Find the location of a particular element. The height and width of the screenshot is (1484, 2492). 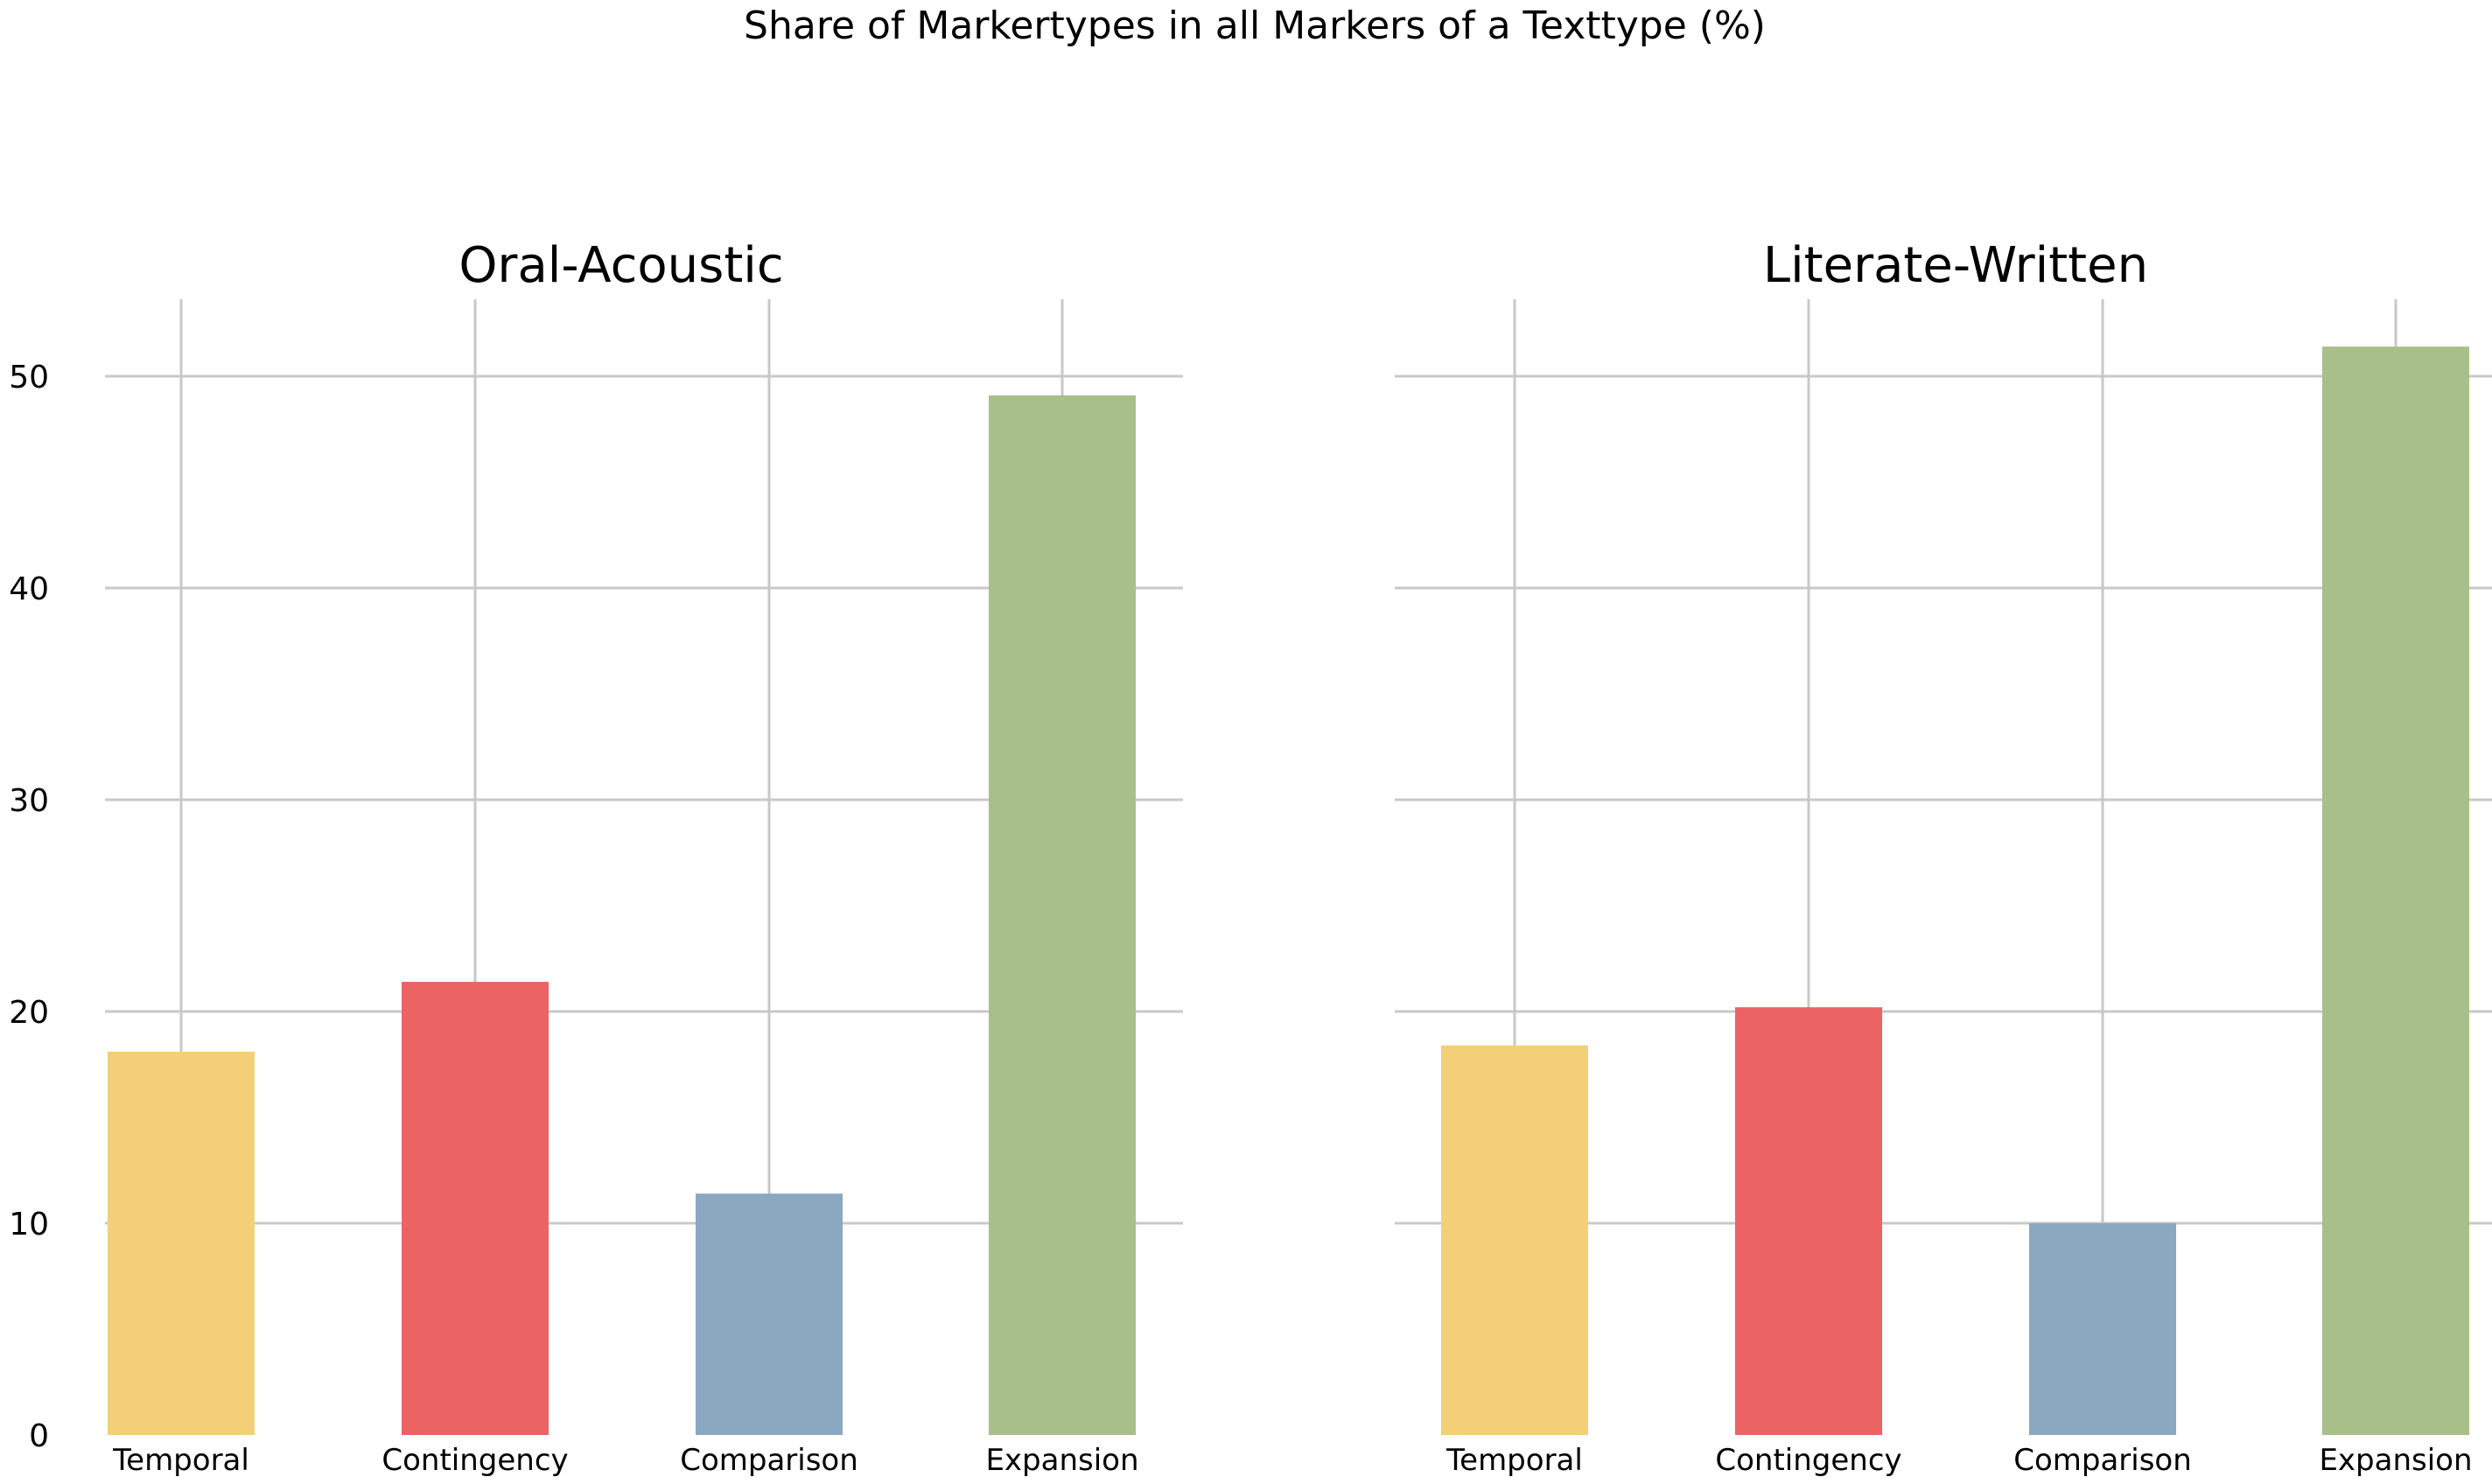

y-tick-labels: 0 10 20 30 40 50 is located at coordinates (29, 907).